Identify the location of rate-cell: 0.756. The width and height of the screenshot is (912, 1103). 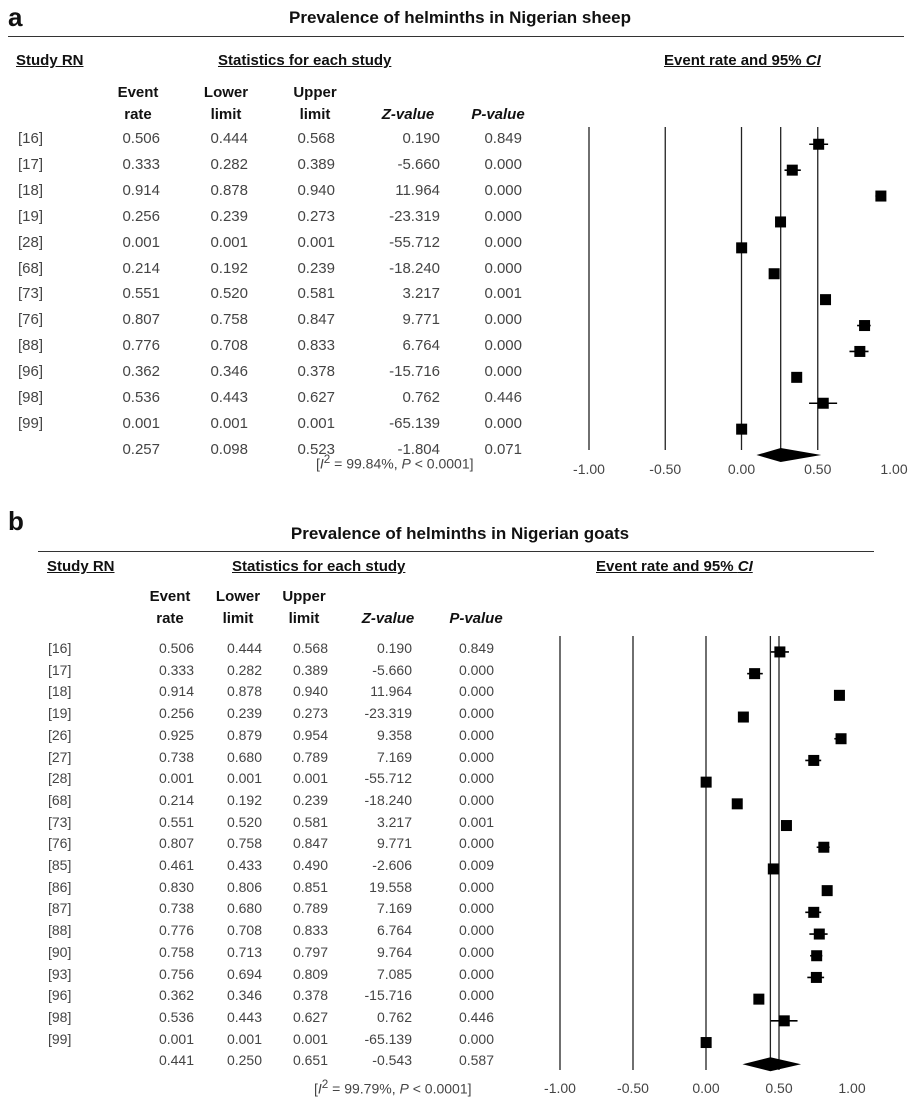
(176, 973).